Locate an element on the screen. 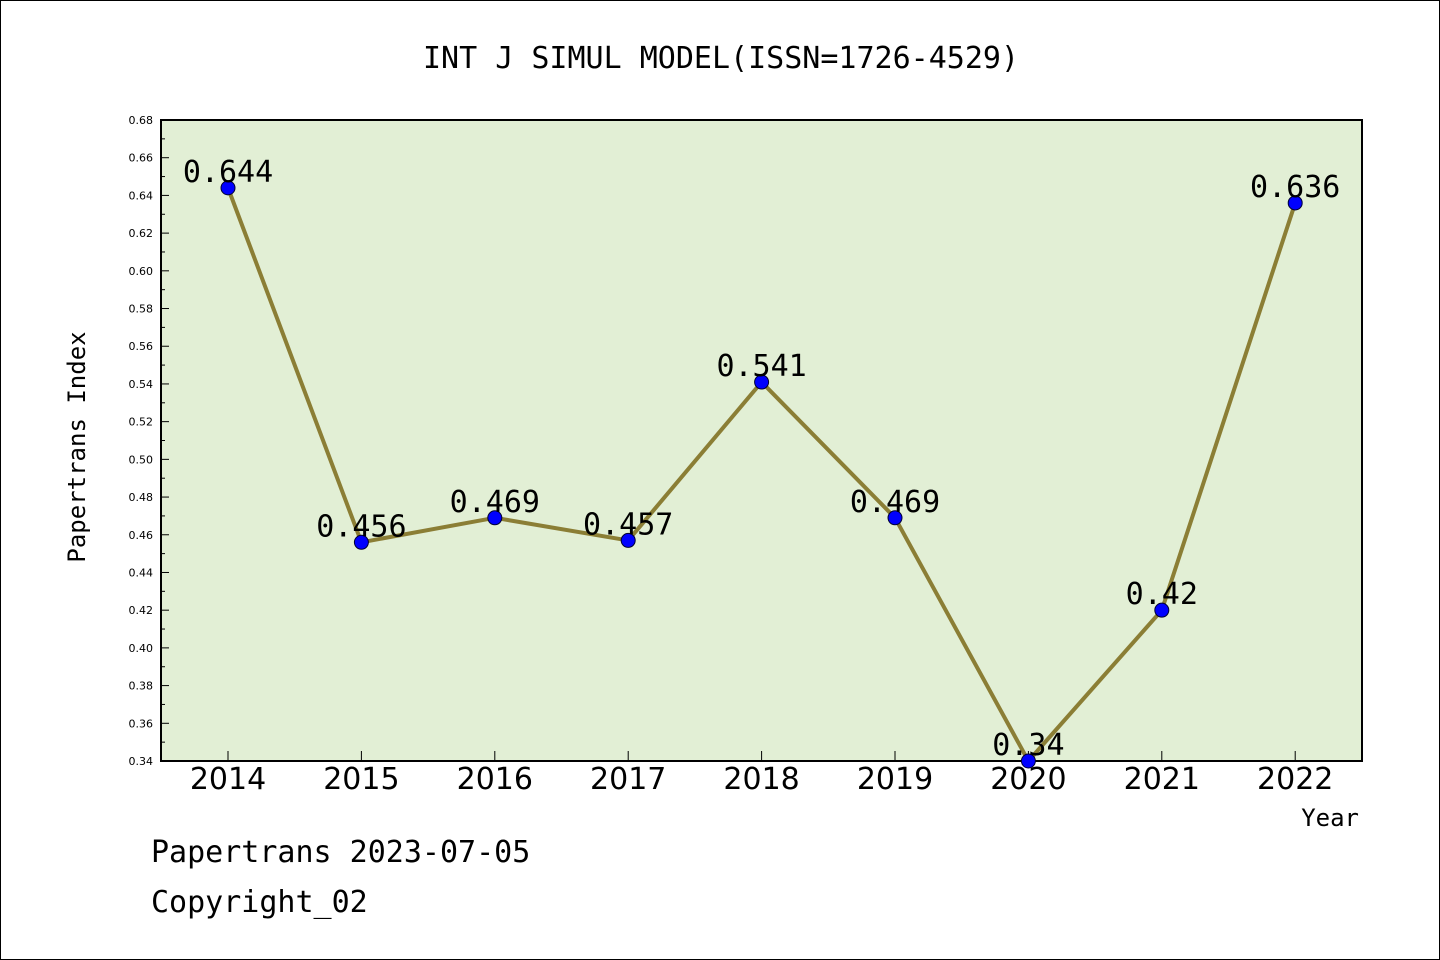 The image size is (1440, 960). data-label: 0.457 is located at coordinates (628, 524).